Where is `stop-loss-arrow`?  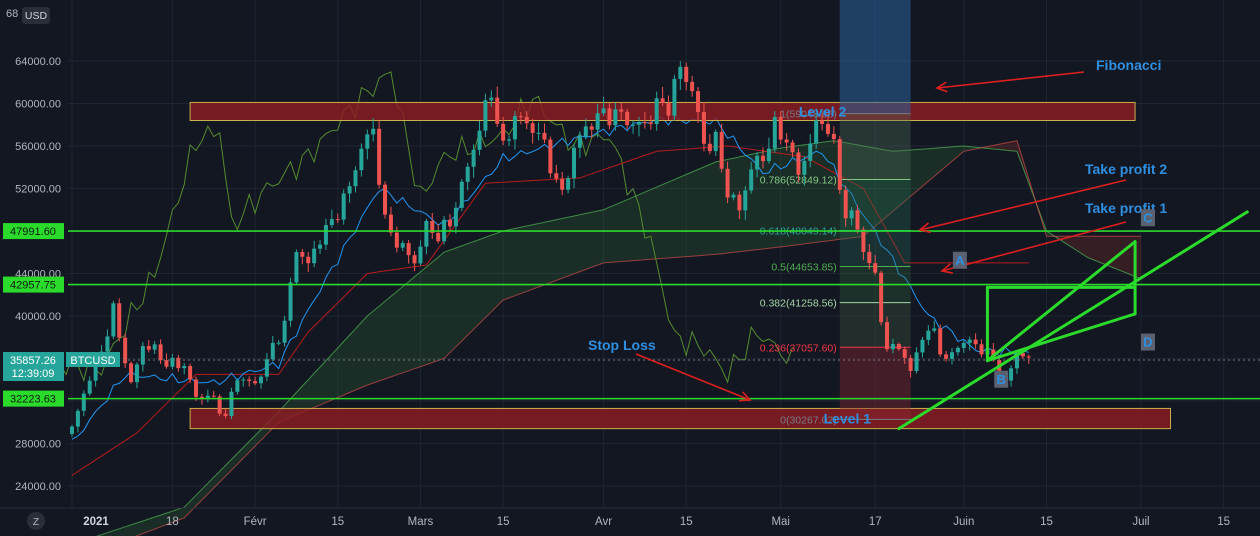 stop-loss-arrow is located at coordinates (693, 377).